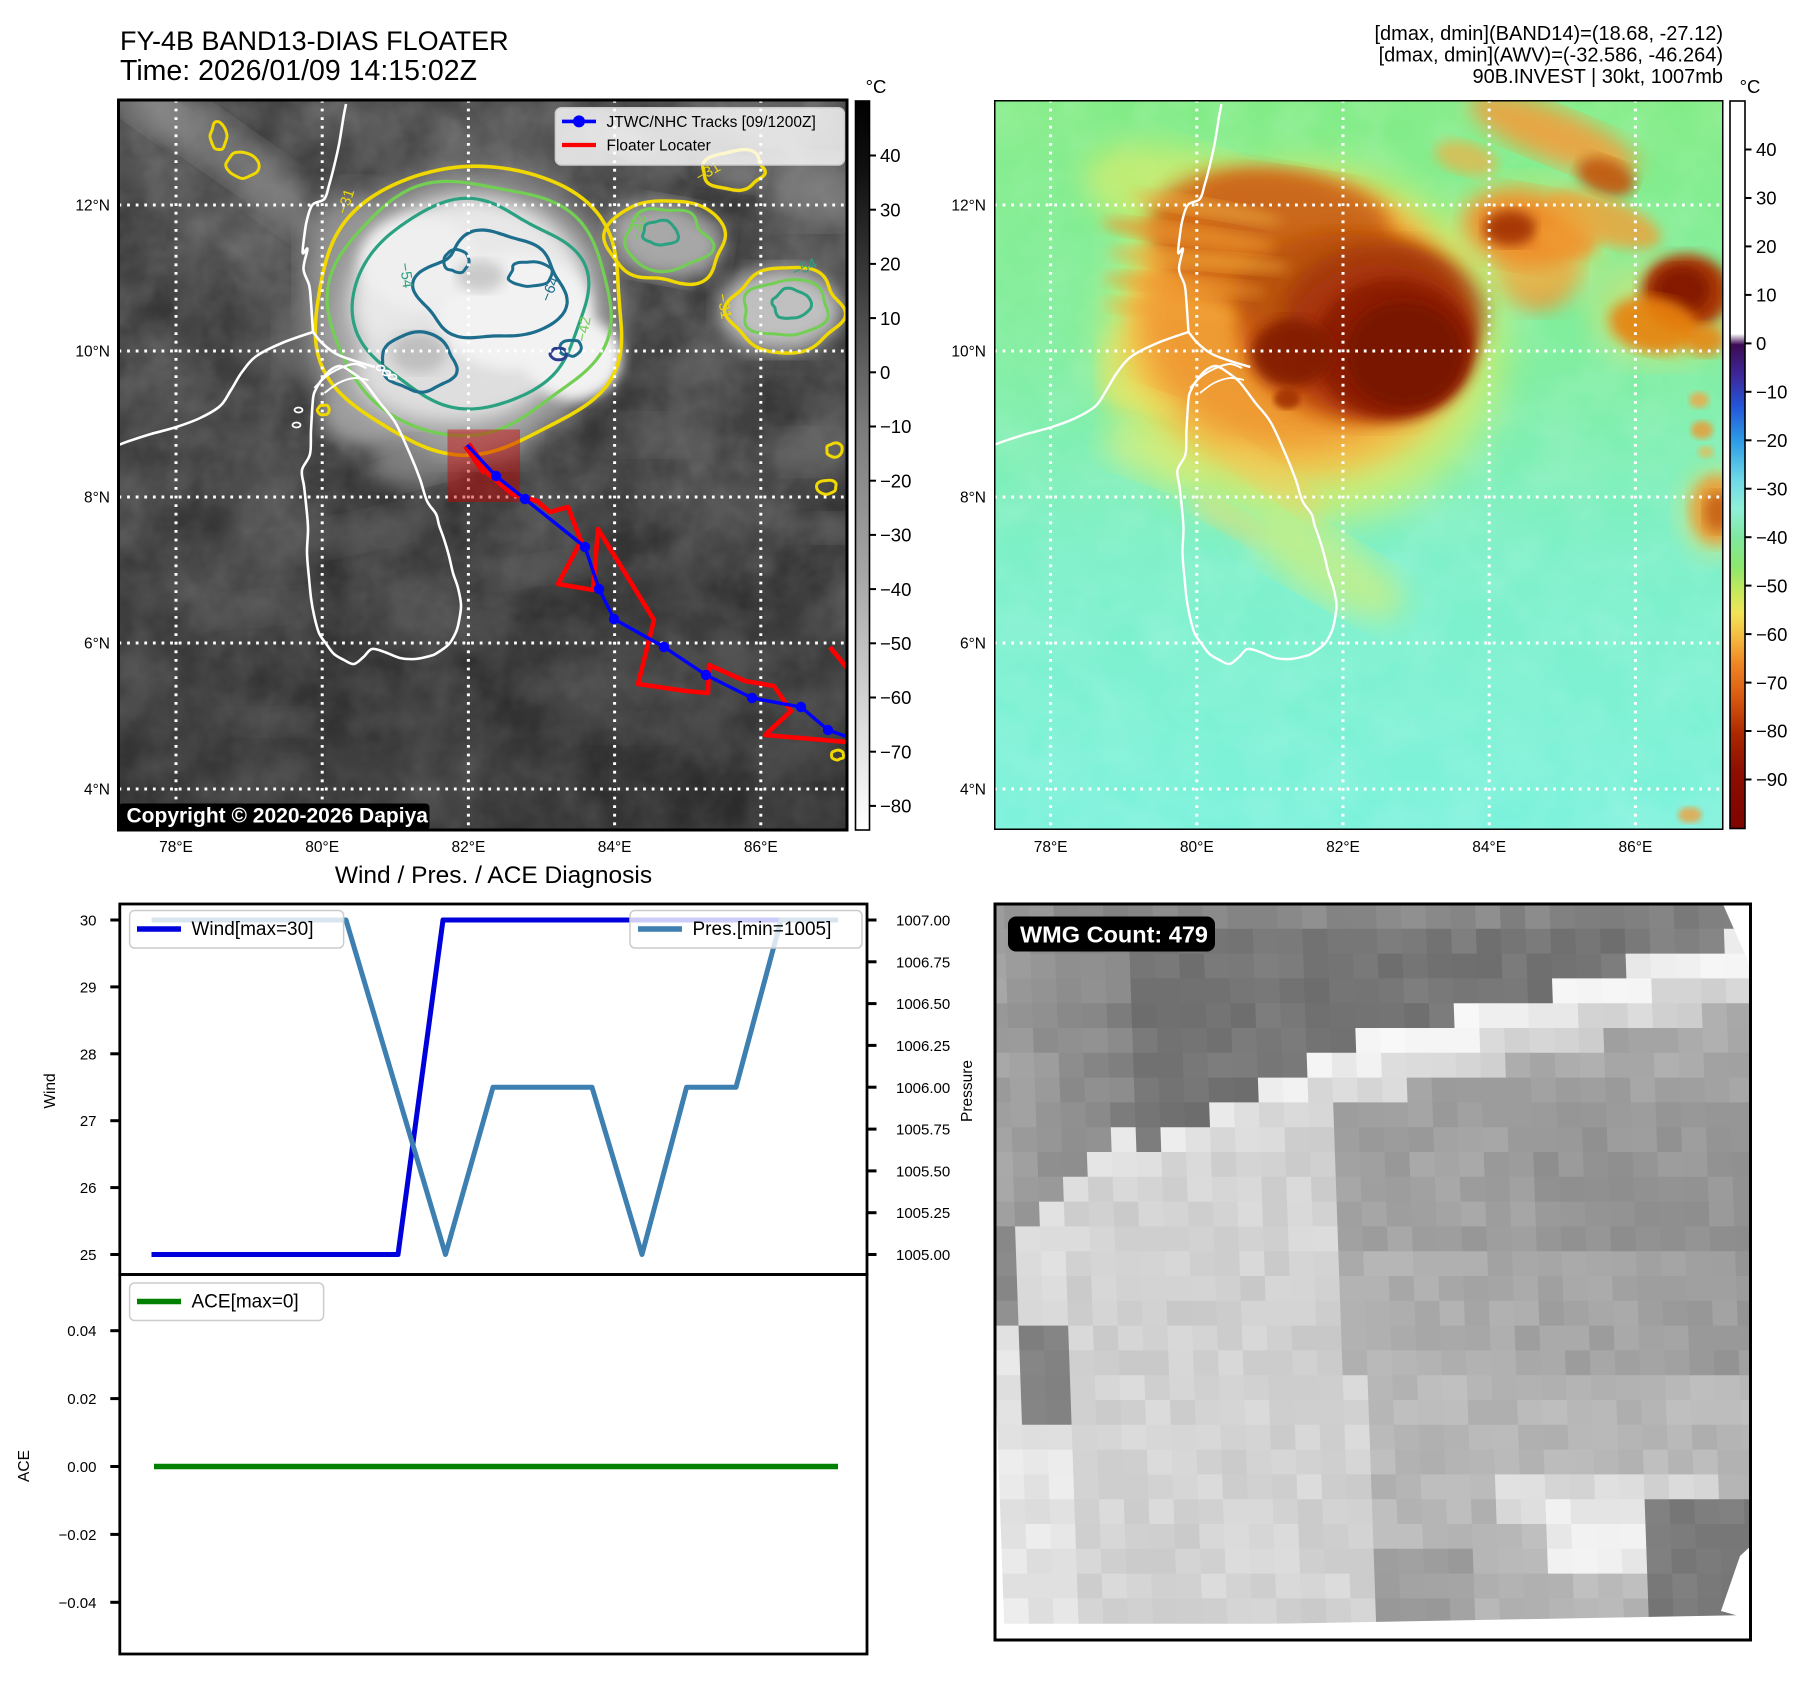  I want to click on svg-text: Pressure, so click(967, 1091).